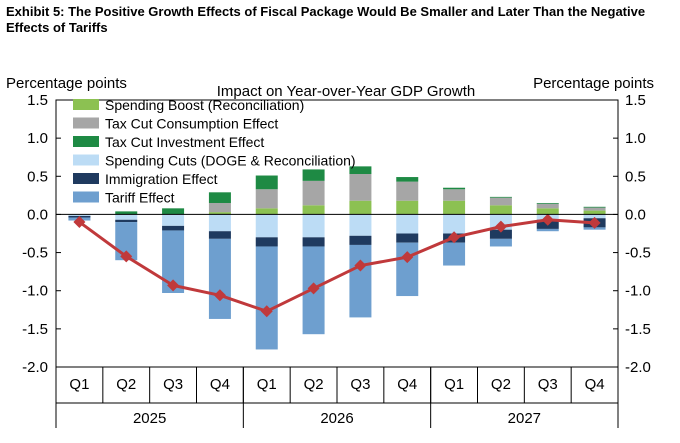 The width and height of the screenshot is (680, 443). I want to click on legend-label: Spending Boost (Reconciliation), so click(204, 105).